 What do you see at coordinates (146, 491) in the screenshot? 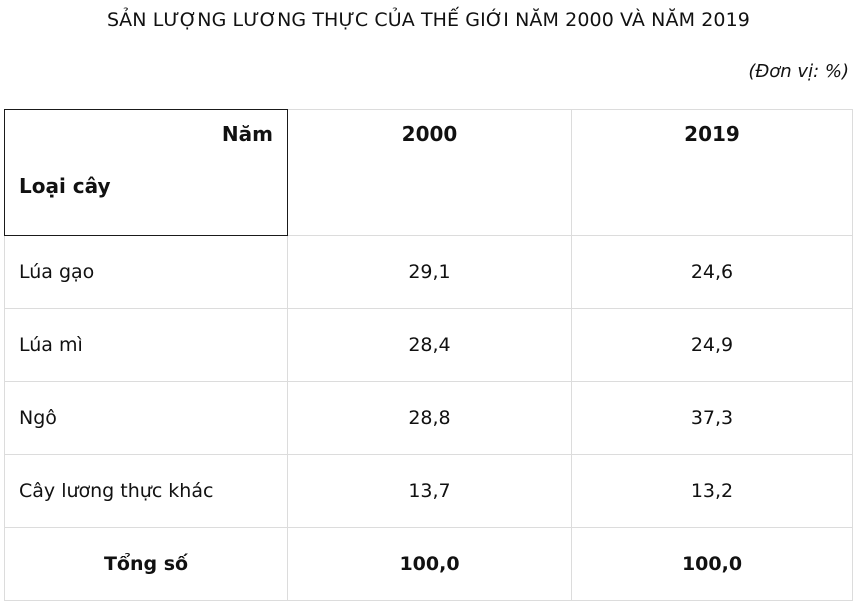
I see `row-label: Cây lương thực khác` at bounding box center [146, 491].